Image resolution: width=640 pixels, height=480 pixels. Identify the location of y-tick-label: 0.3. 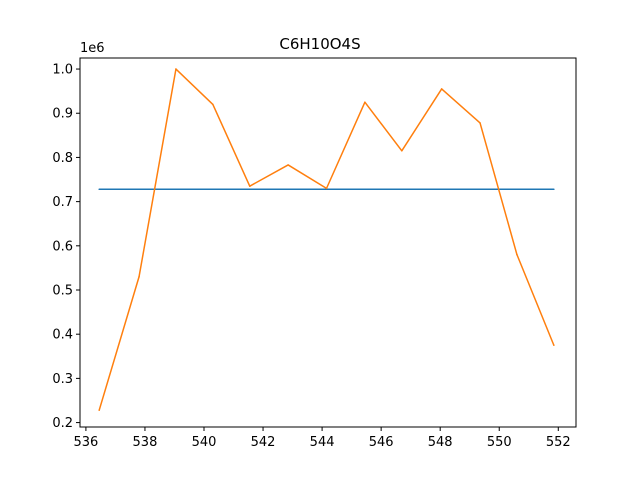
(62, 379).